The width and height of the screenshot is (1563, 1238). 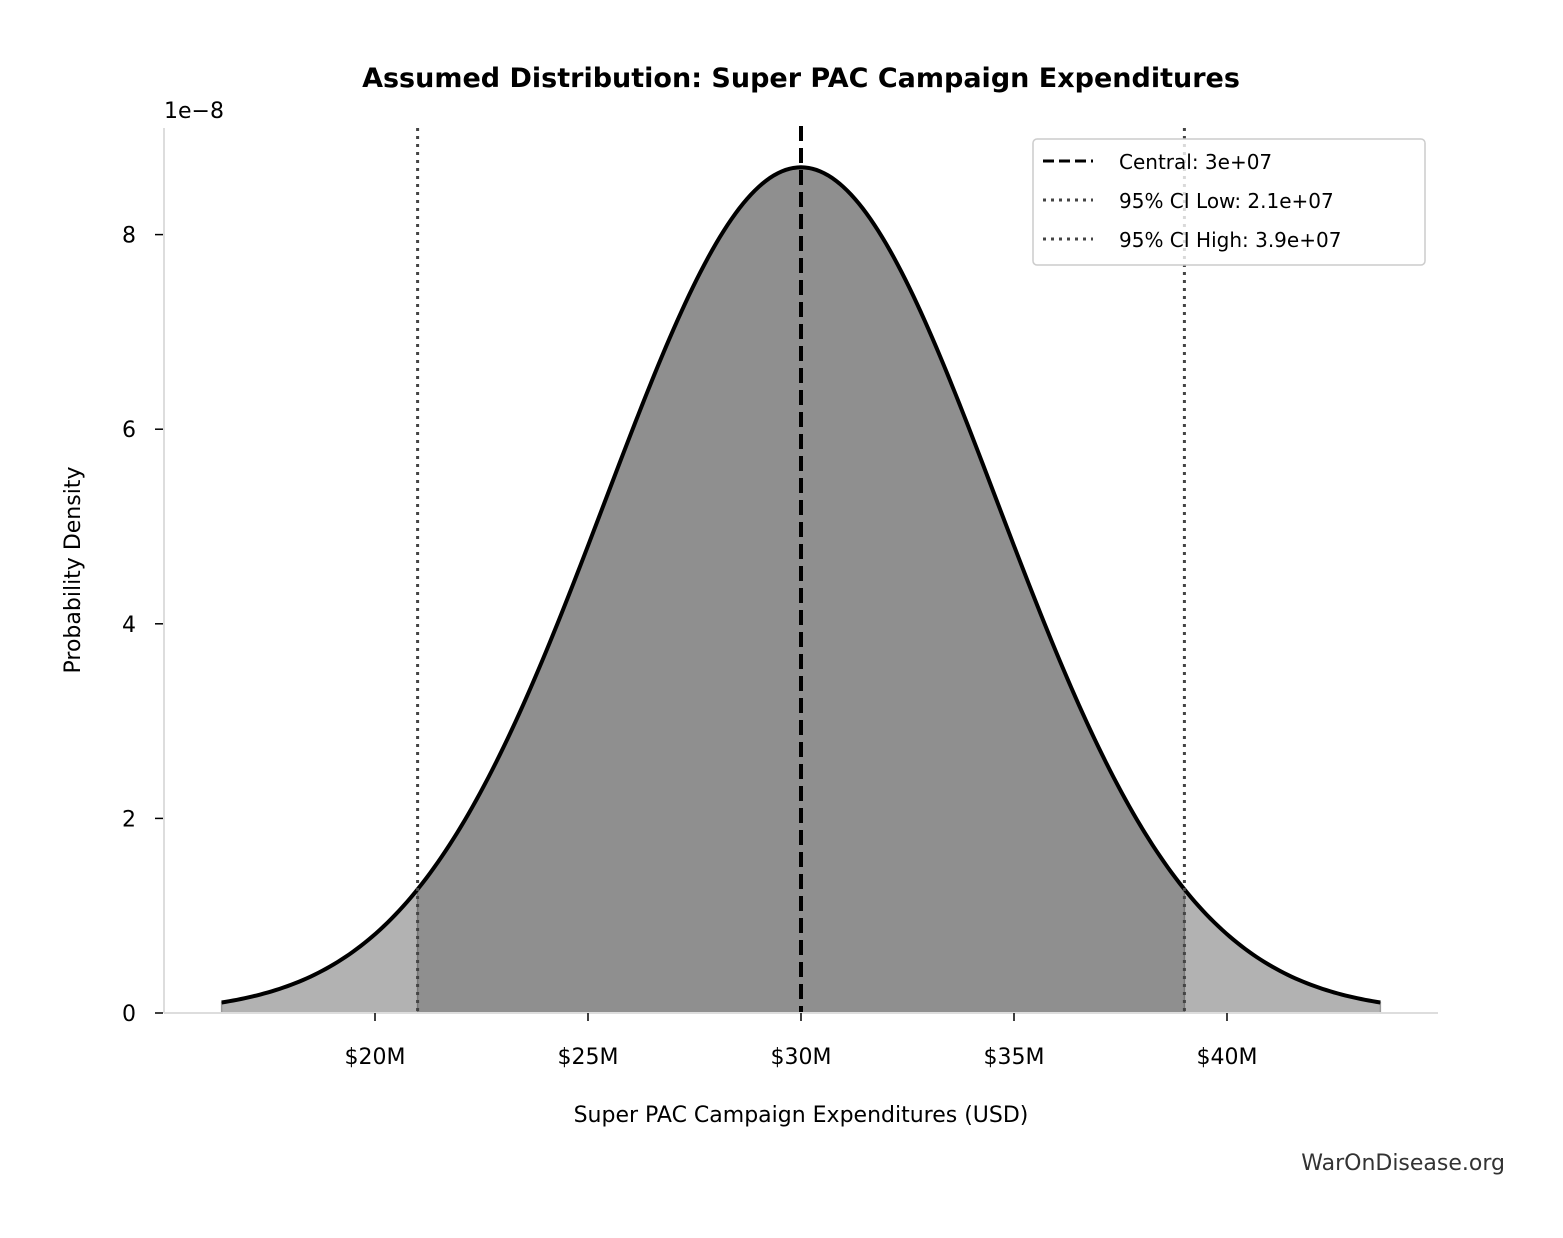 What do you see at coordinates (1014, 1057) in the screenshot?
I see `x-tick-label: $35M` at bounding box center [1014, 1057].